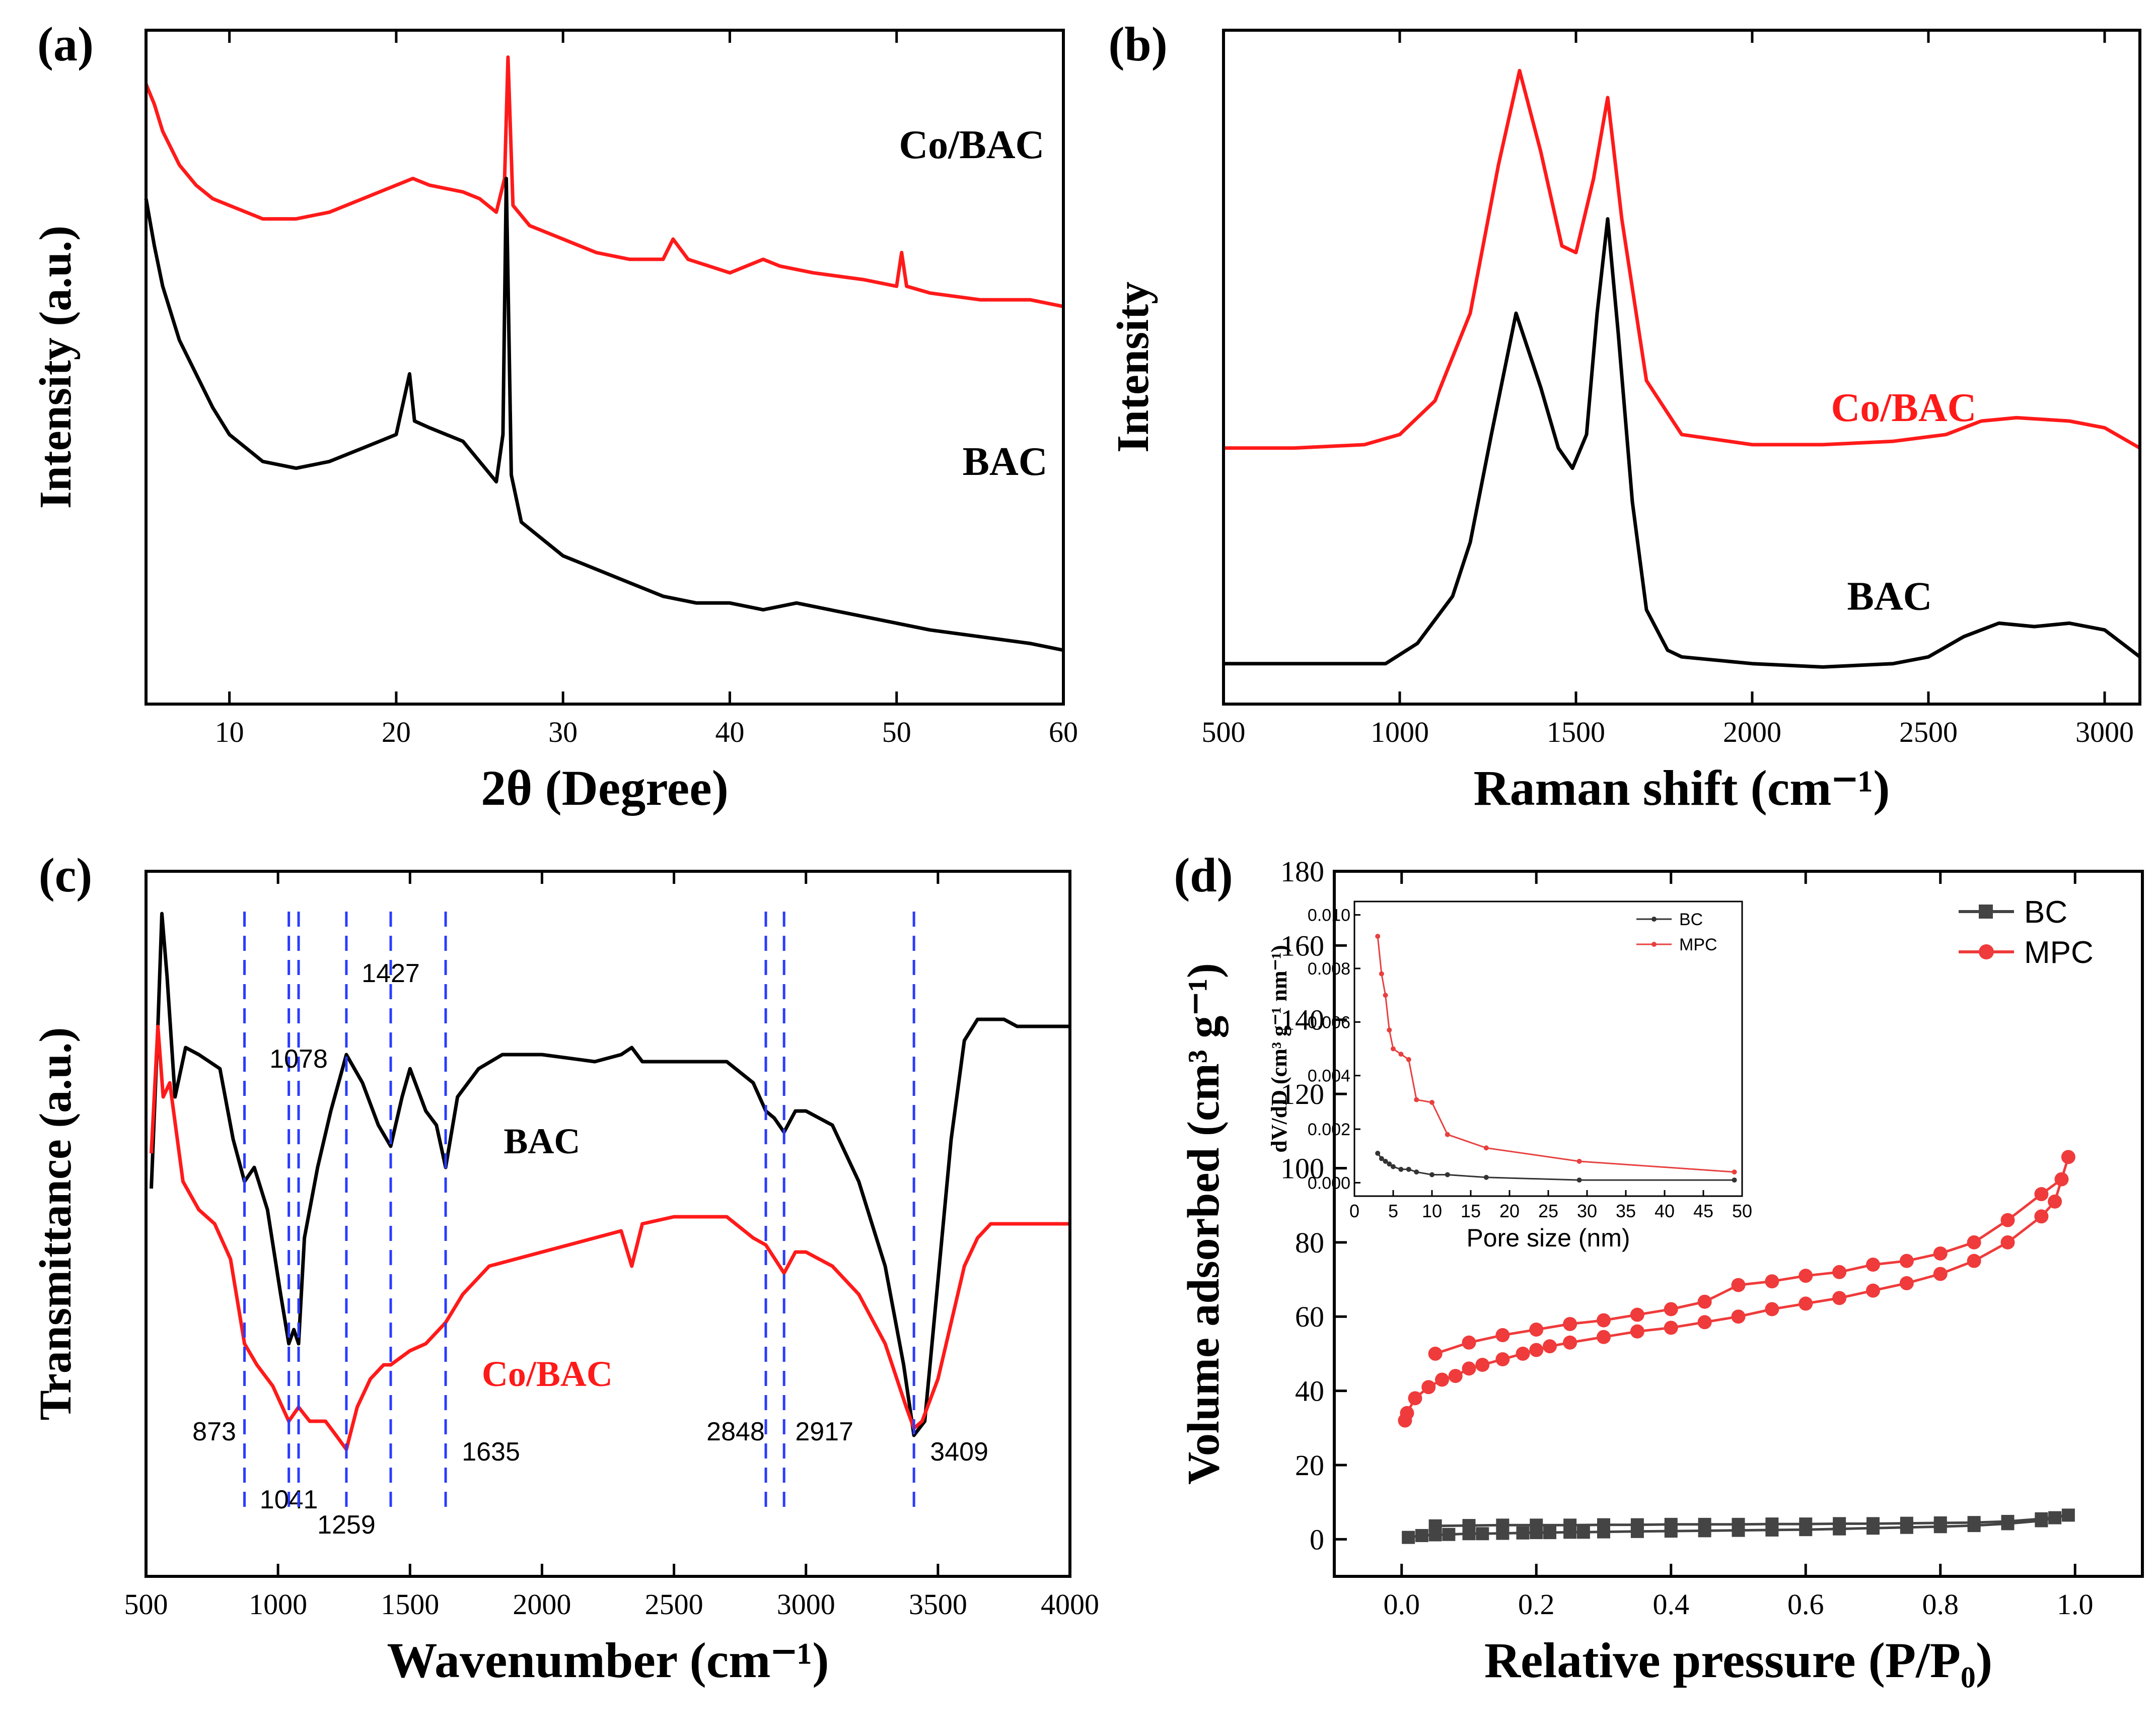 This screenshot has width=2156, height=1734. Describe the element at coordinates (1752, 732) in the screenshot. I see `x-tick-label: 2000` at that location.